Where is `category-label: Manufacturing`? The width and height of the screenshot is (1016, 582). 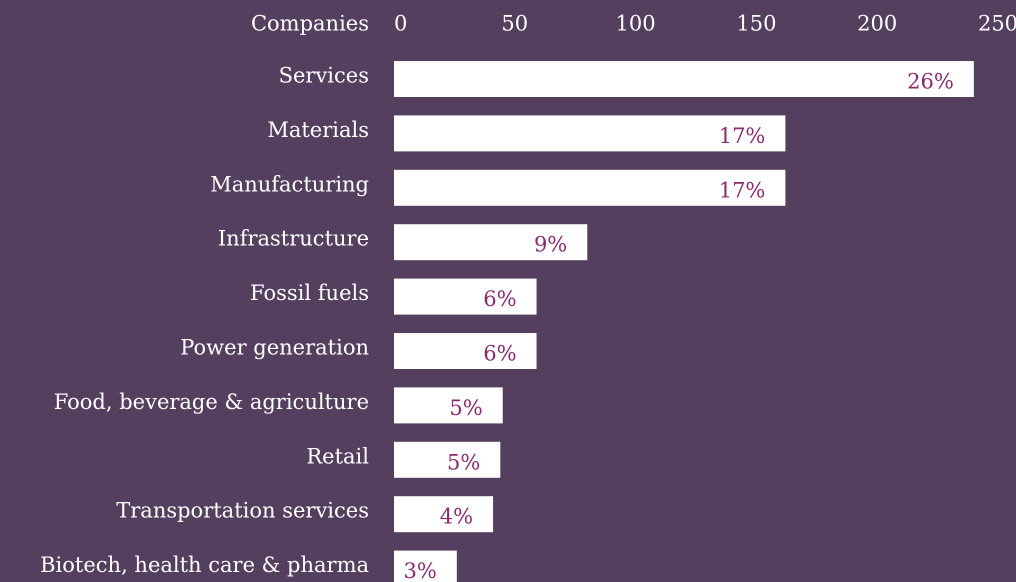
category-label: Manufacturing is located at coordinates (289, 184).